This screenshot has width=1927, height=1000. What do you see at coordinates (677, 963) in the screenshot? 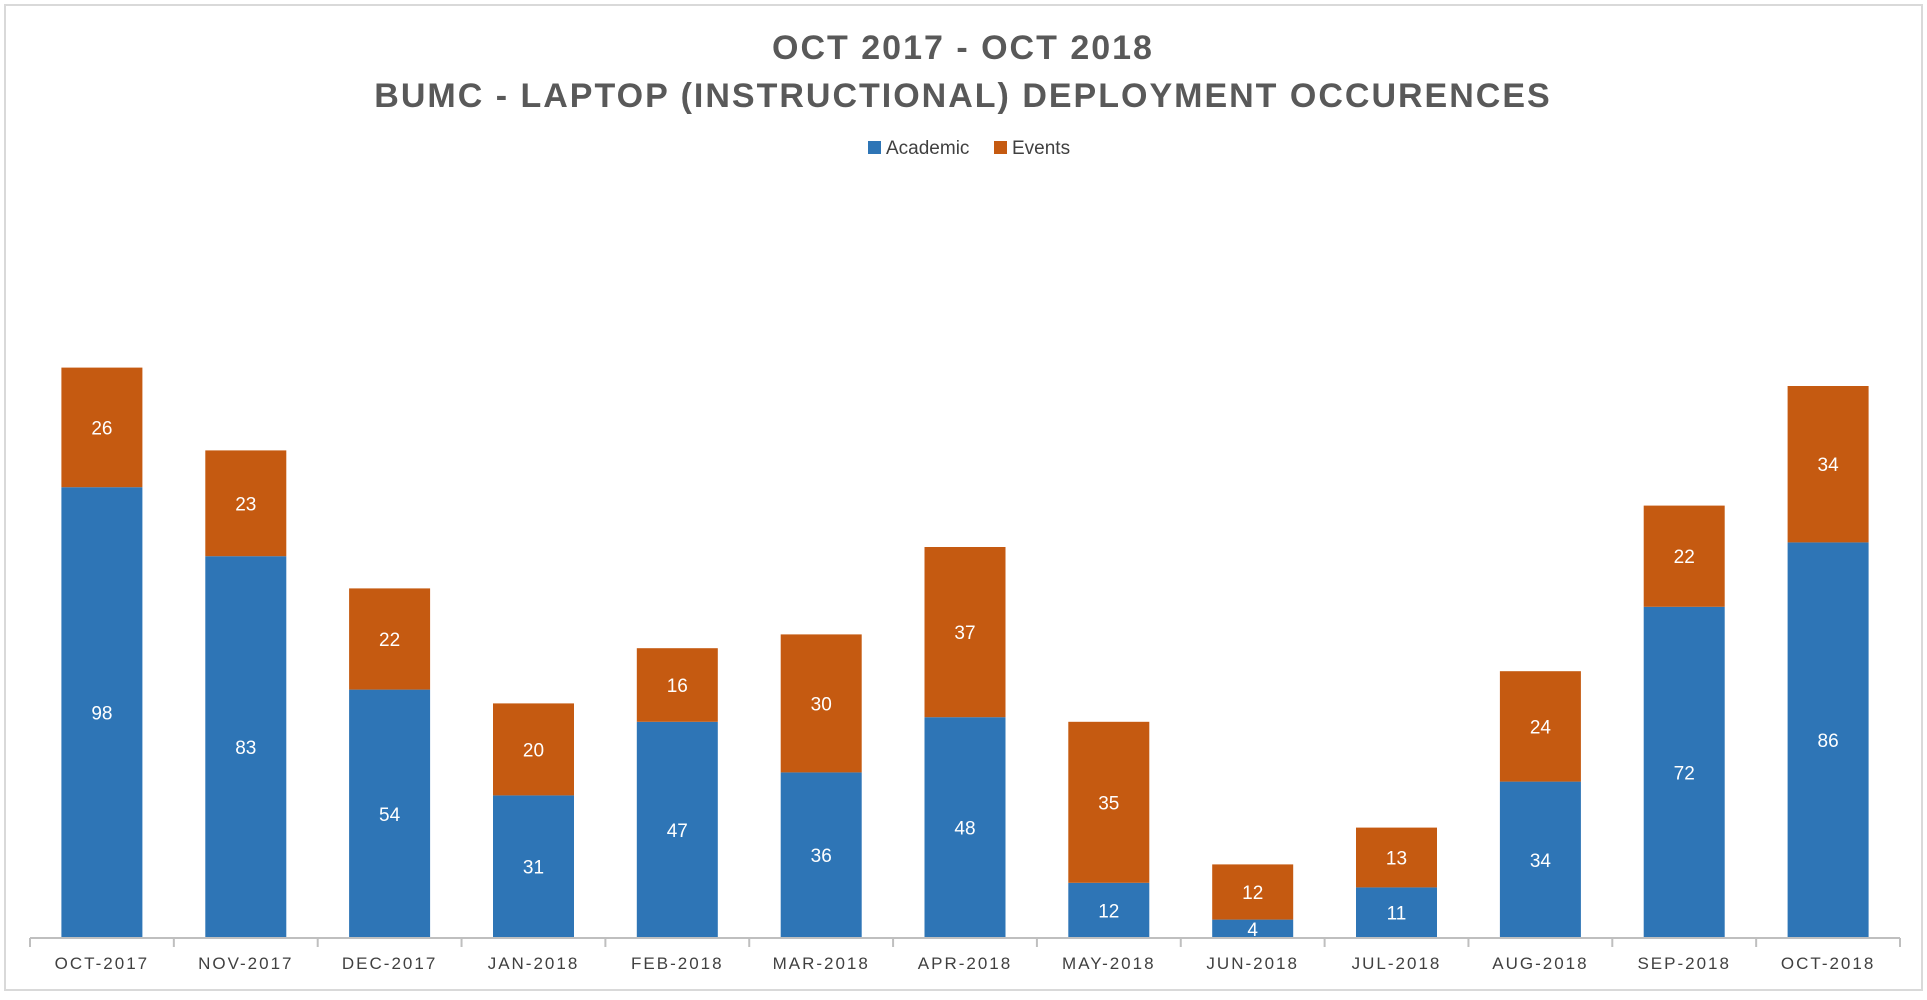
I see `x-tick-label-feb-2018: FEB-2018` at bounding box center [677, 963].